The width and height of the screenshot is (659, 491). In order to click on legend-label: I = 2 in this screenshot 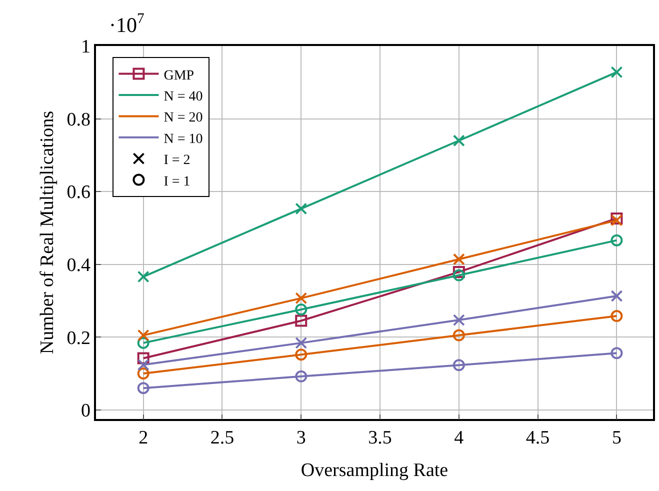, I will do `click(177, 160)`.